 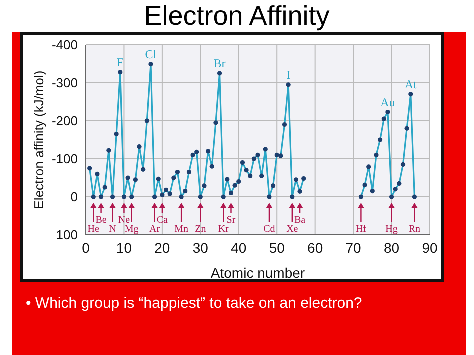 What do you see at coordinates (67, 235) in the screenshot?
I see `y-tick-label: 100` at bounding box center [67, 235].